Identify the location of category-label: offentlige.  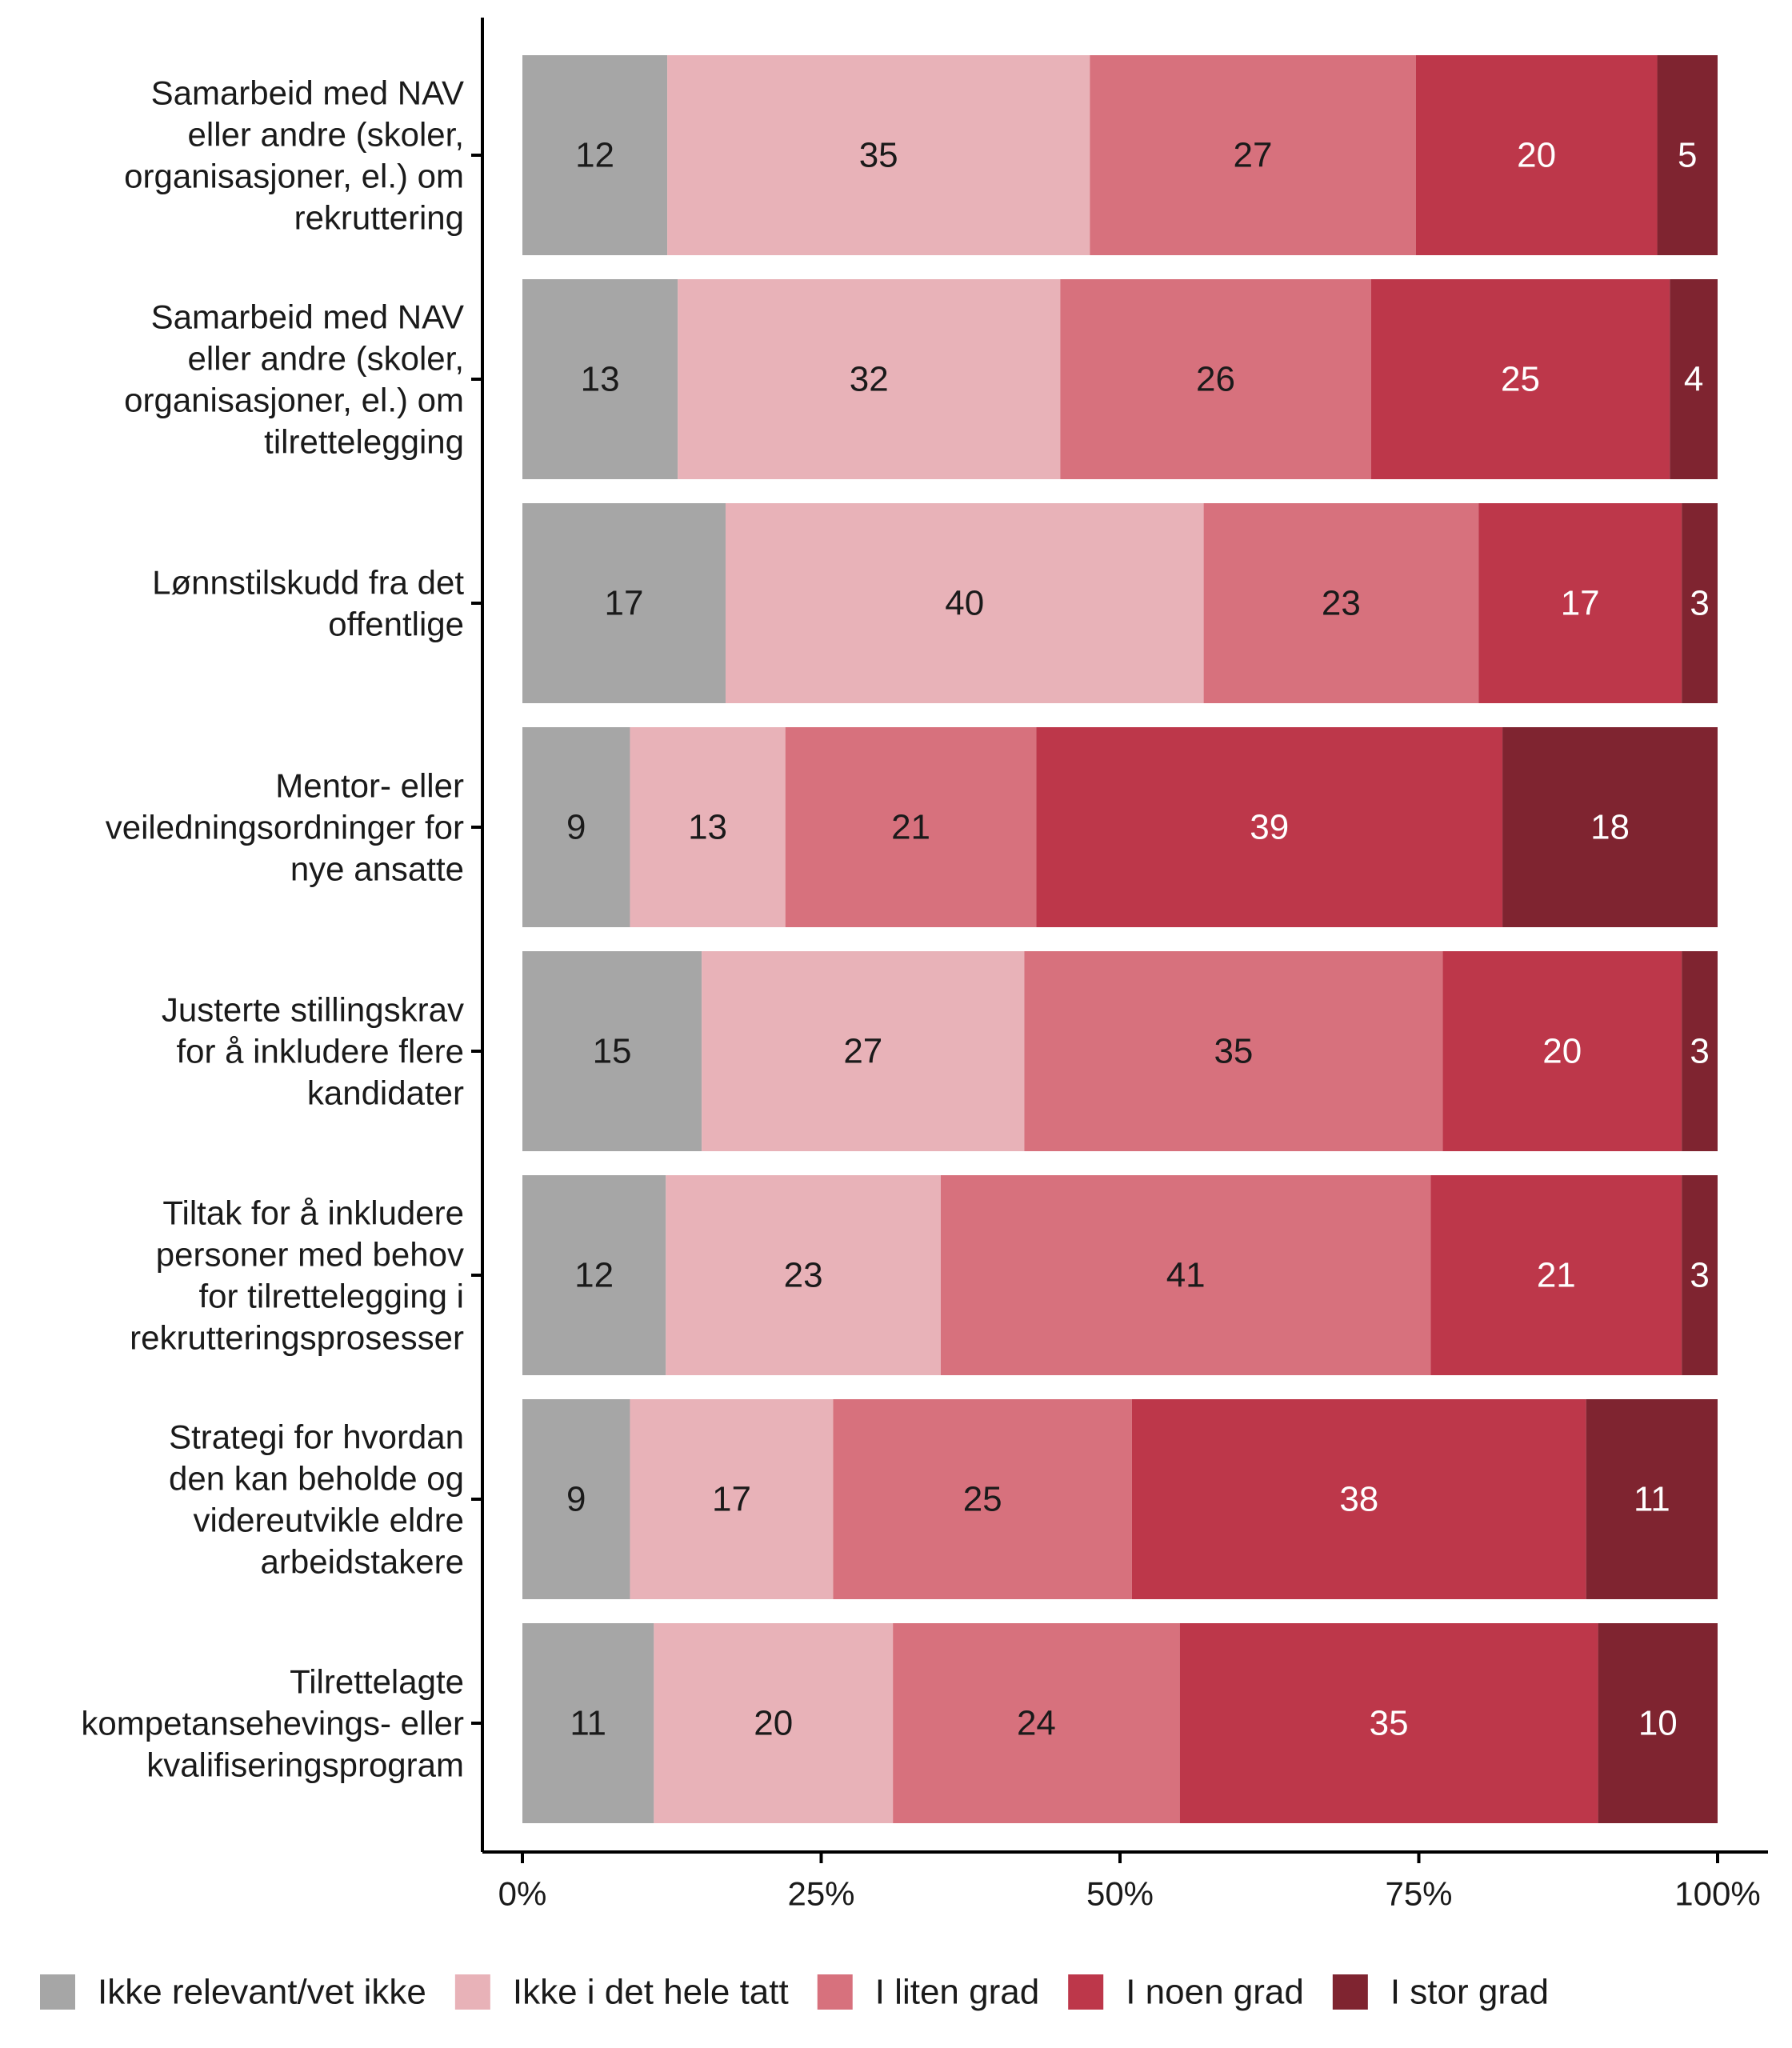
(396, 624).